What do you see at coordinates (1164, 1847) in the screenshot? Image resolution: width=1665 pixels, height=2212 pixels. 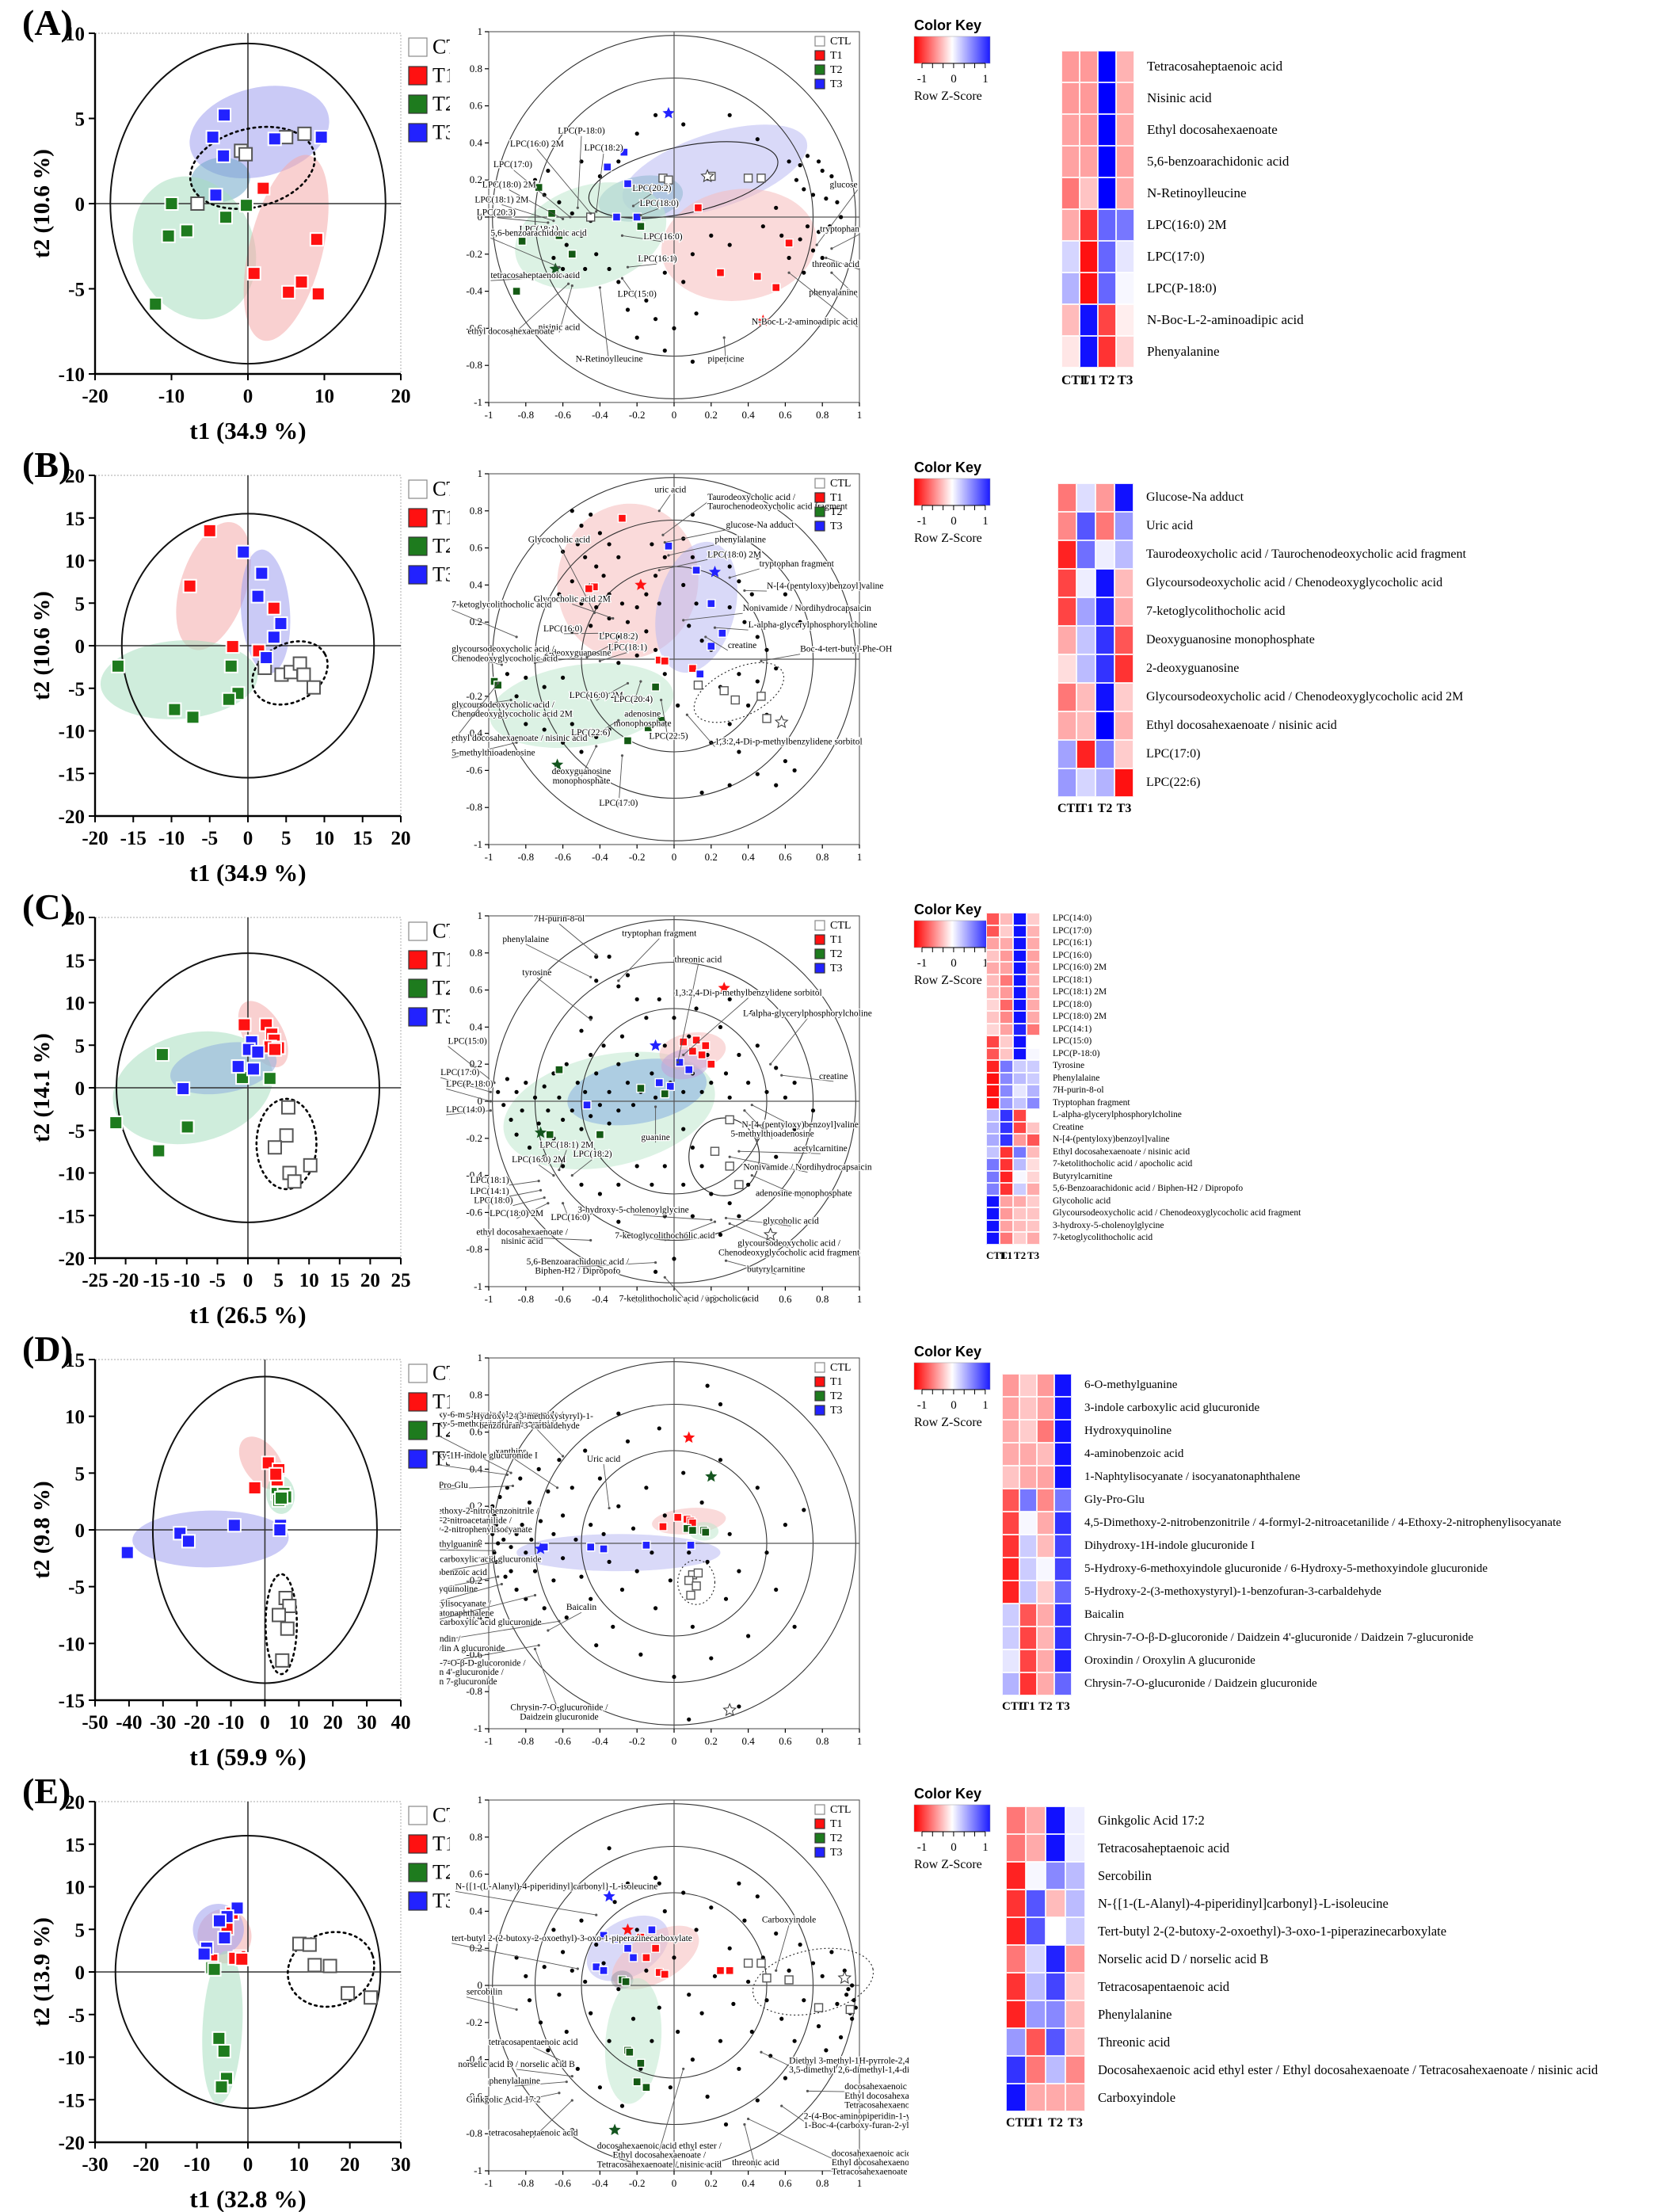 I see `heatmap-row-label: Tetracosaheptaenoic acid` at bounding box center [1164, 1847].